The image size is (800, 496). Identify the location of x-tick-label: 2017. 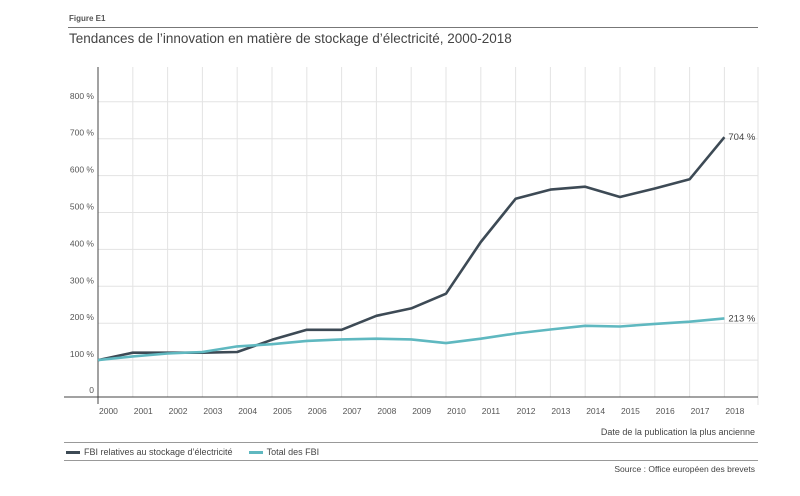
(700, 411).